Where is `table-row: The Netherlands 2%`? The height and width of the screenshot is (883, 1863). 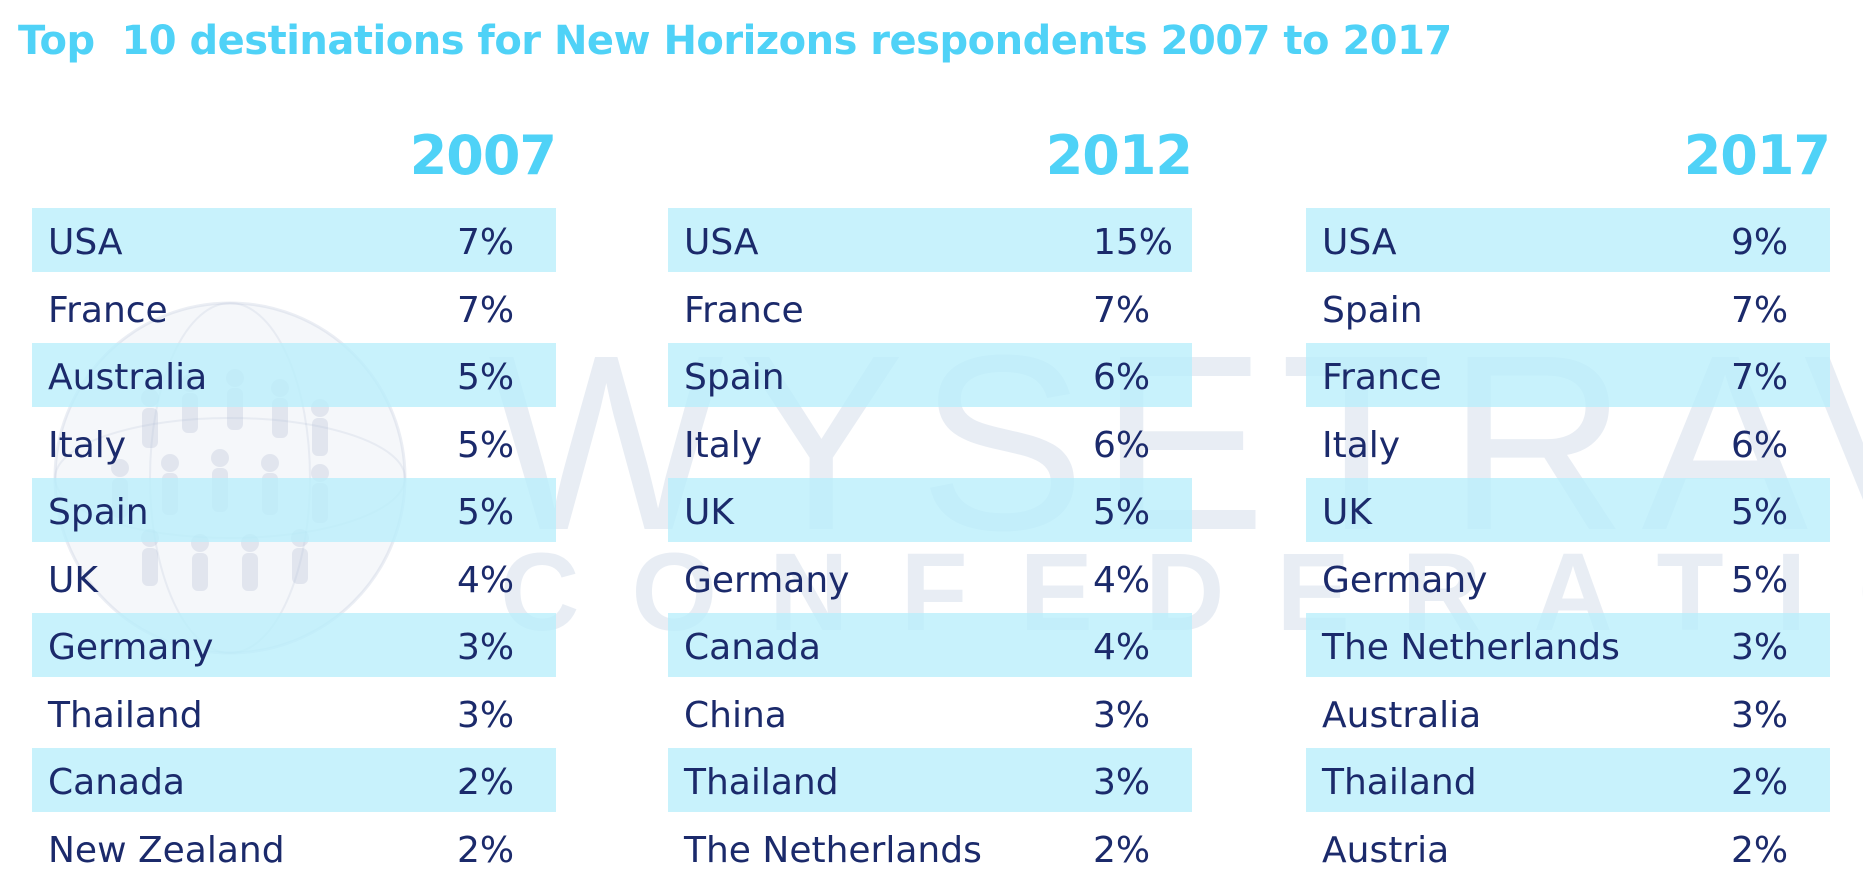
table-row: The Netherlands 2% is located at coordinates (930, 849).